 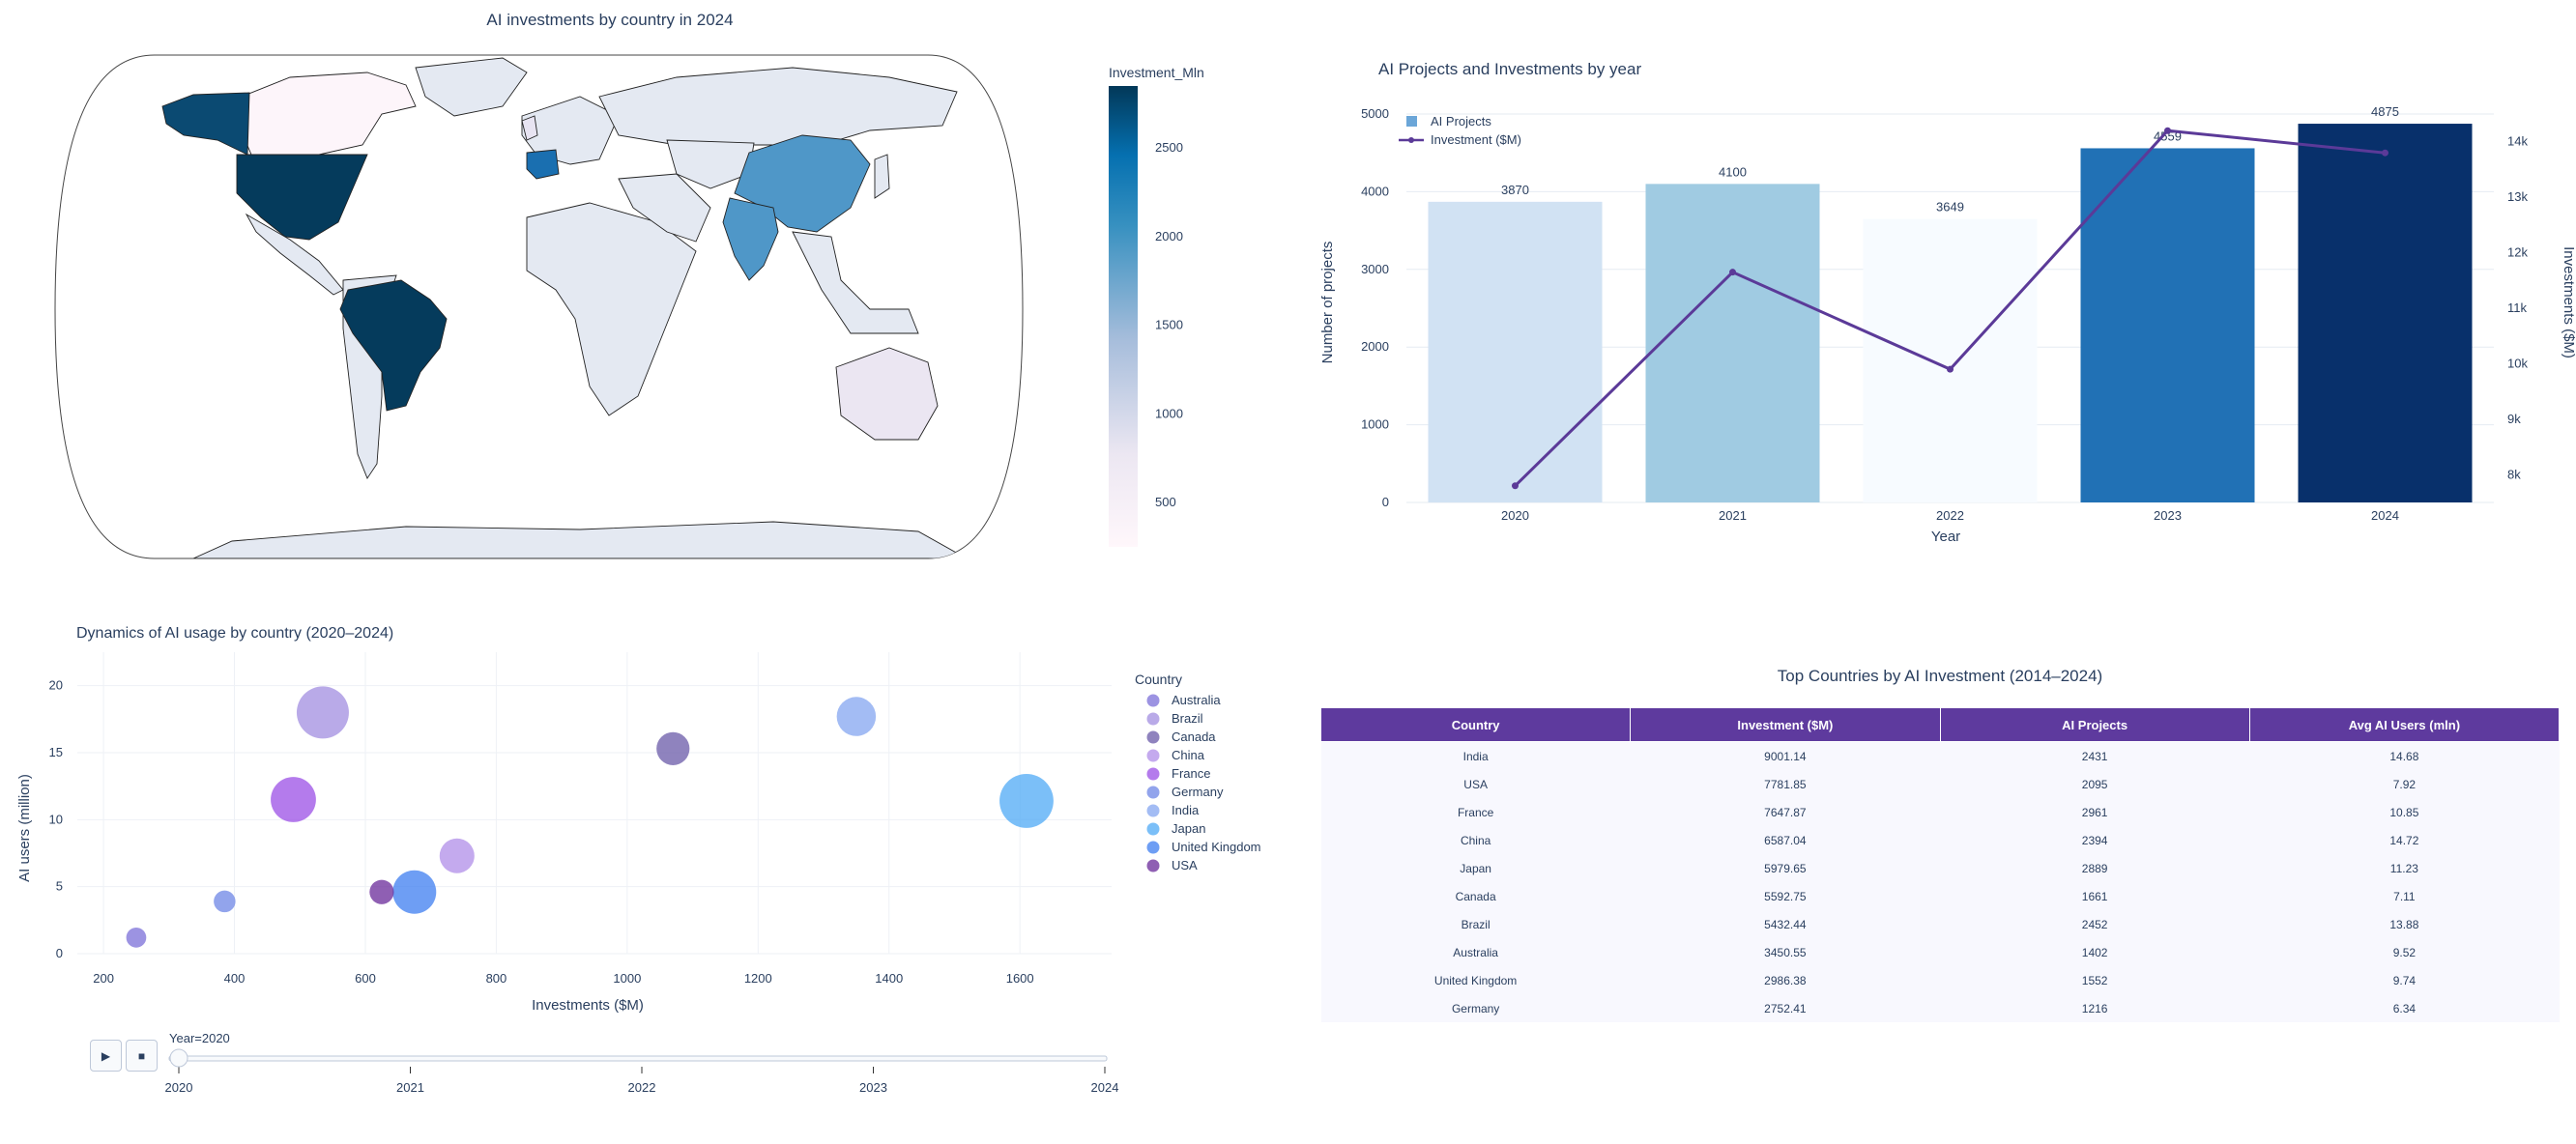 What do you see at coordinates (1169, 236) in the screenshot?
I see `colorbar-tick-label: 2000` at bounding box center [1169, 236].